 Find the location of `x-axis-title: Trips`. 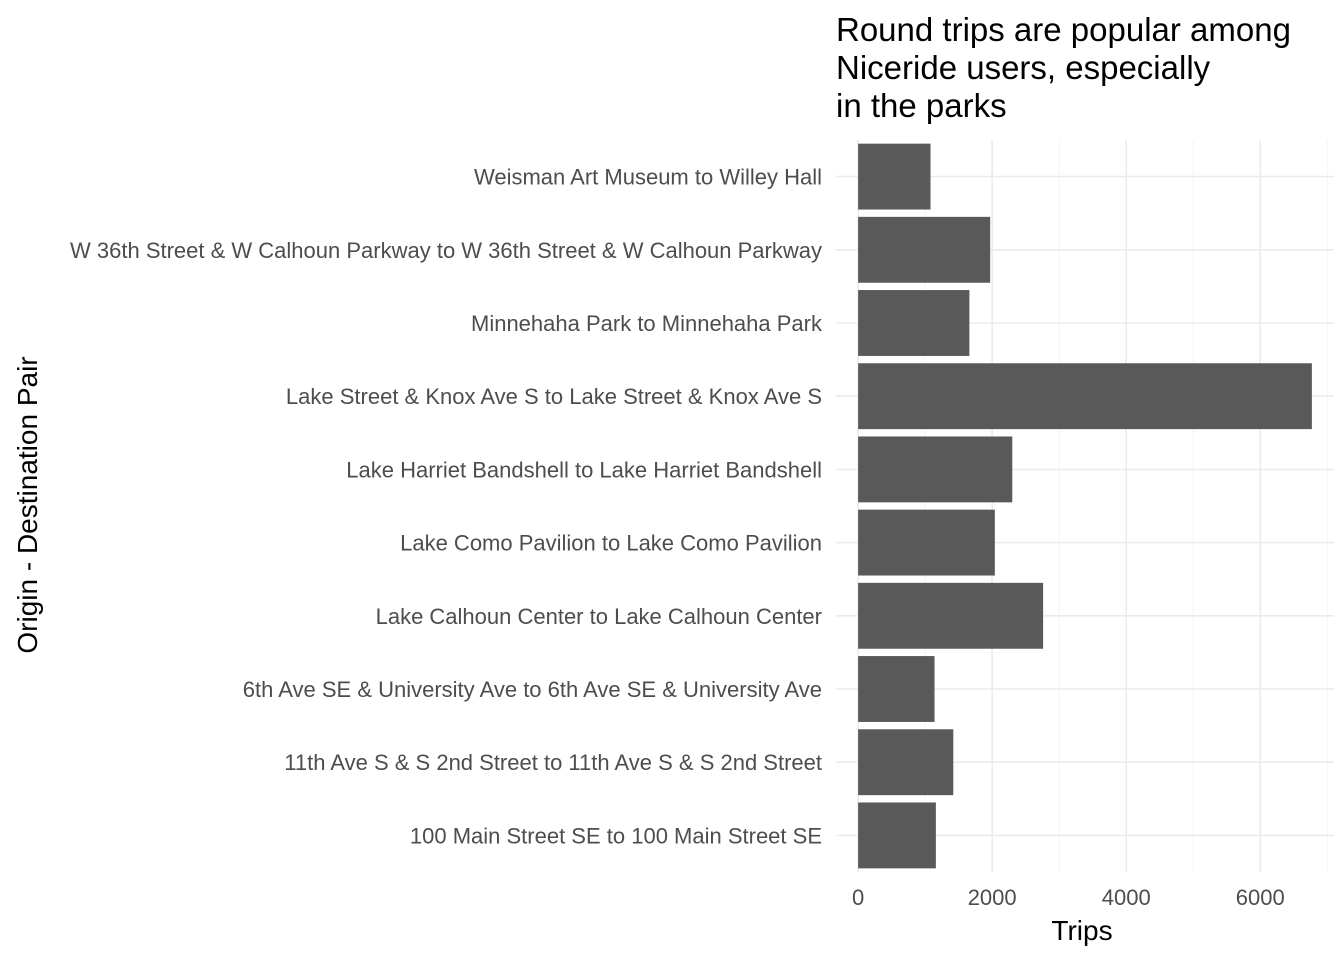

x-axis-title: Trips is located at coordinates (1081, 930).